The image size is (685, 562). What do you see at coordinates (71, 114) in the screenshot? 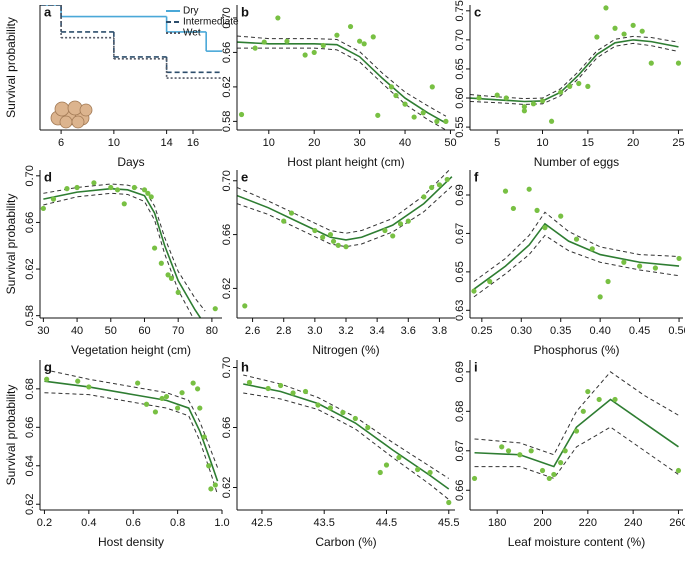
I see `egg-icon` at bounding box center [71, 114].